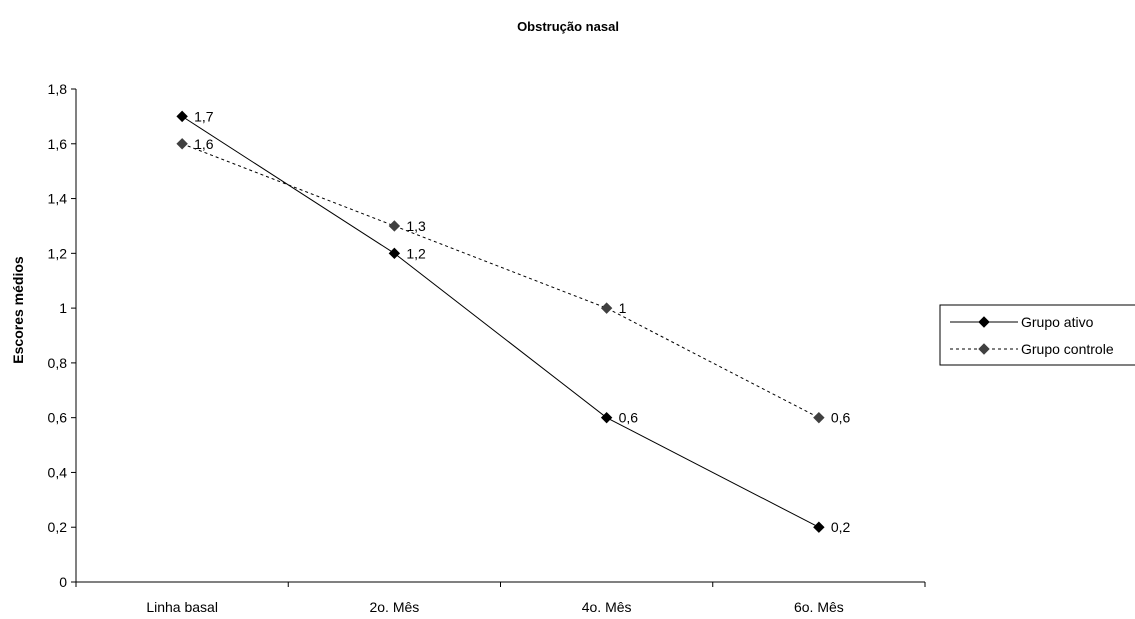  I want to click on legend-label-0: Grupo ativo, so click(1057, 322).